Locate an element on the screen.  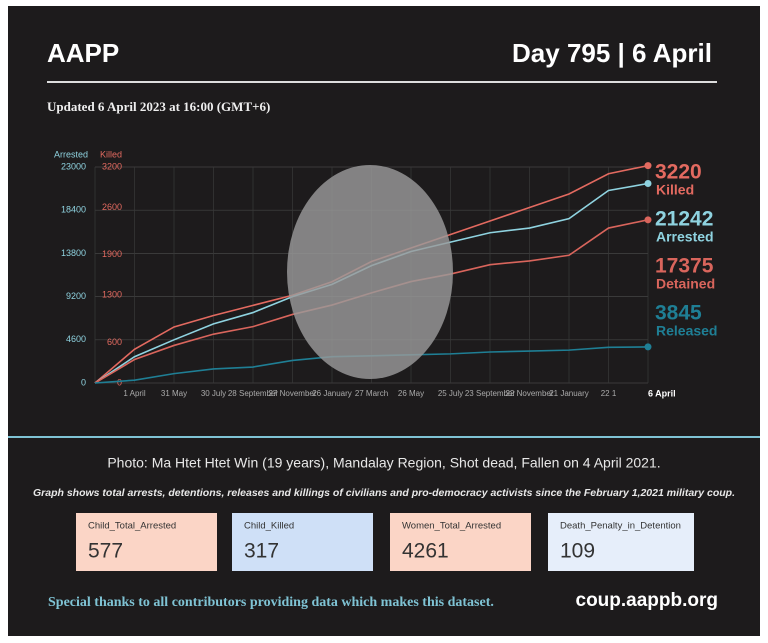
y2-axis-title: Killed is located at coordinates (111, 154).